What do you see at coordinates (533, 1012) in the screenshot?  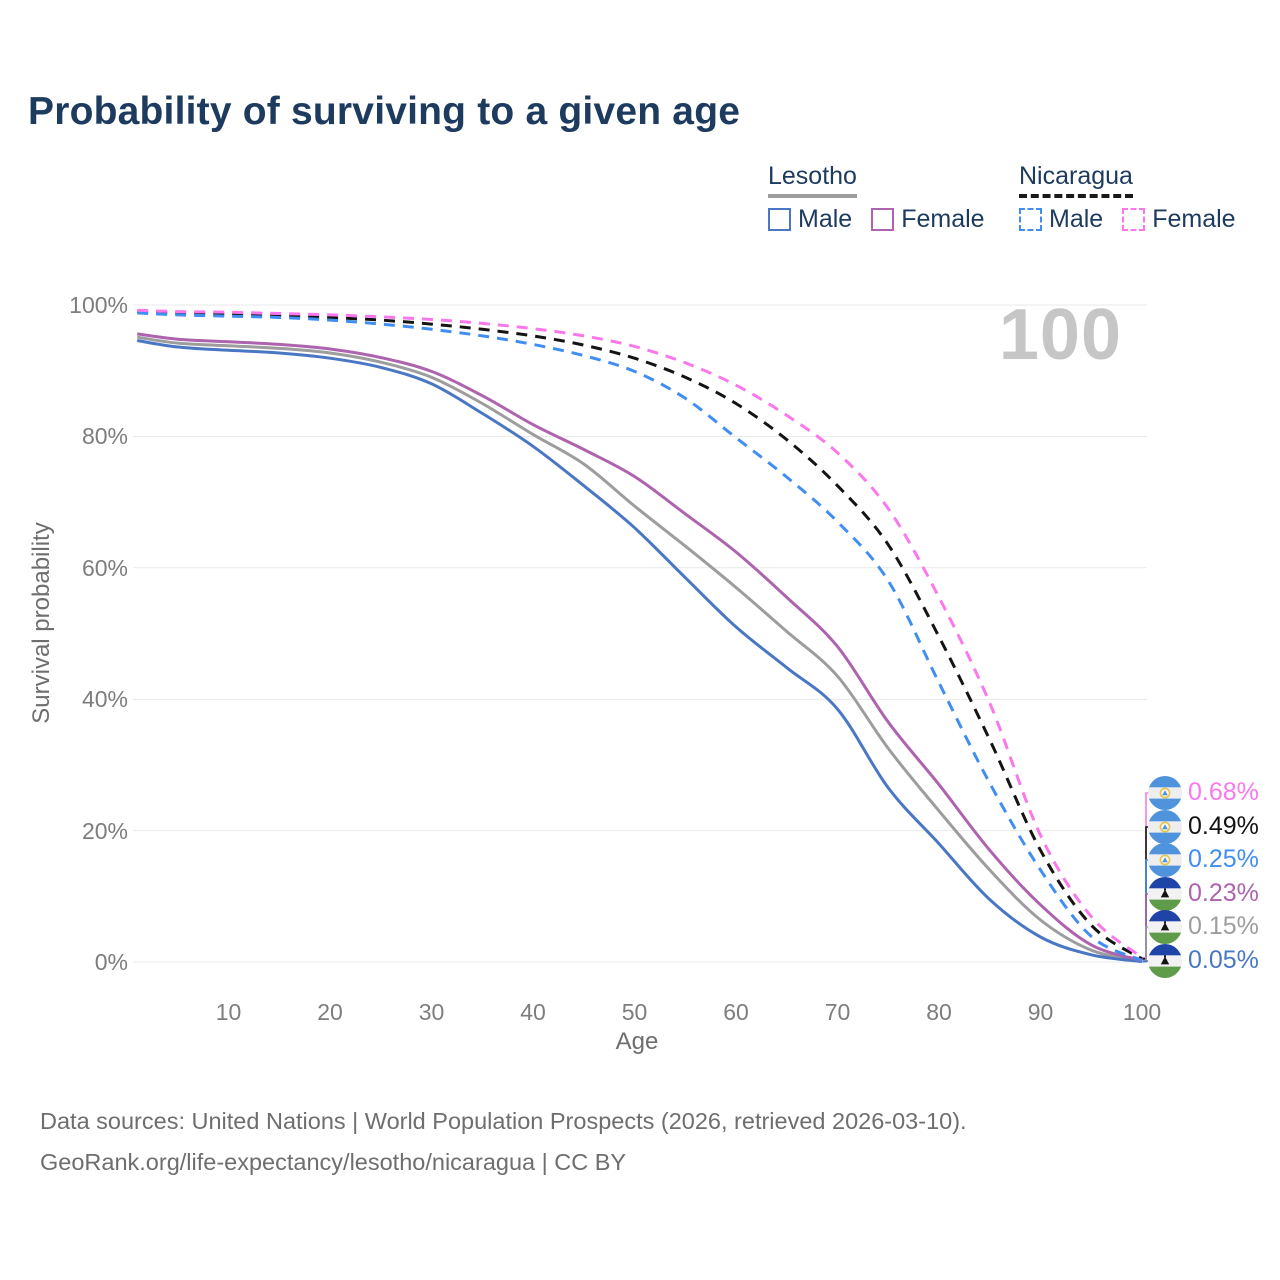 I see `x-tick-label: 40` at bounding box center [533, 1012].